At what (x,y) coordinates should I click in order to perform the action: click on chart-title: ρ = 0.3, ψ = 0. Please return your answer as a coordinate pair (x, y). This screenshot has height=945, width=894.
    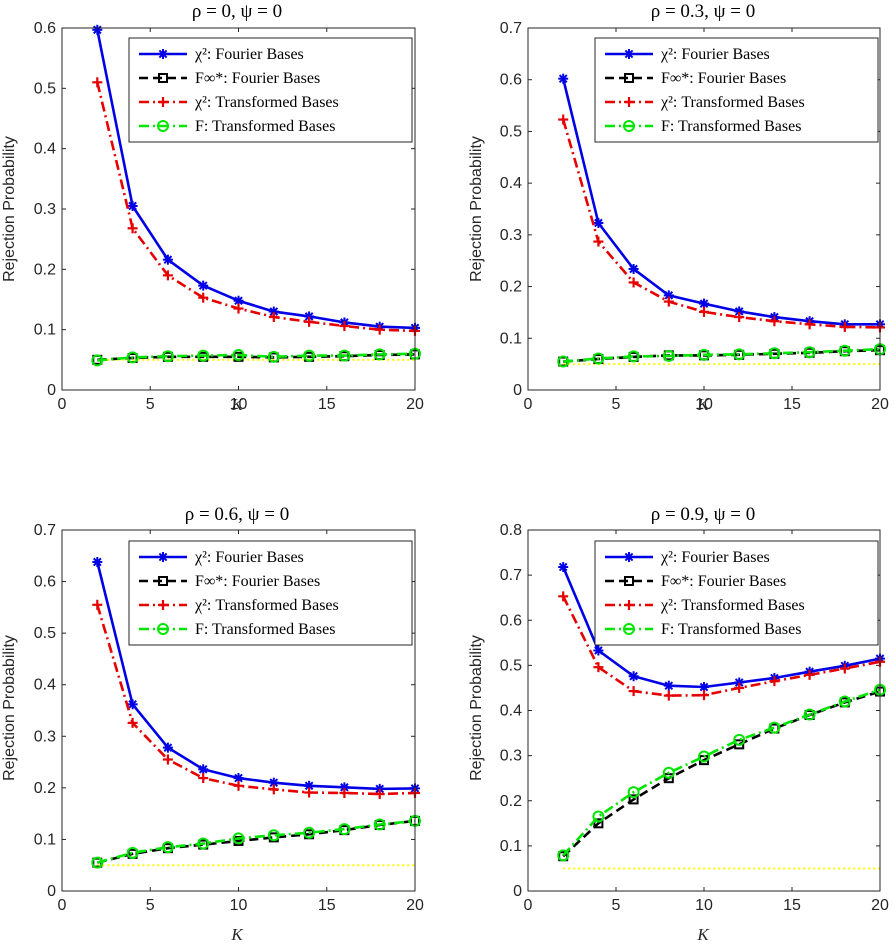
    Looking at the image, I should click on (703, 11).